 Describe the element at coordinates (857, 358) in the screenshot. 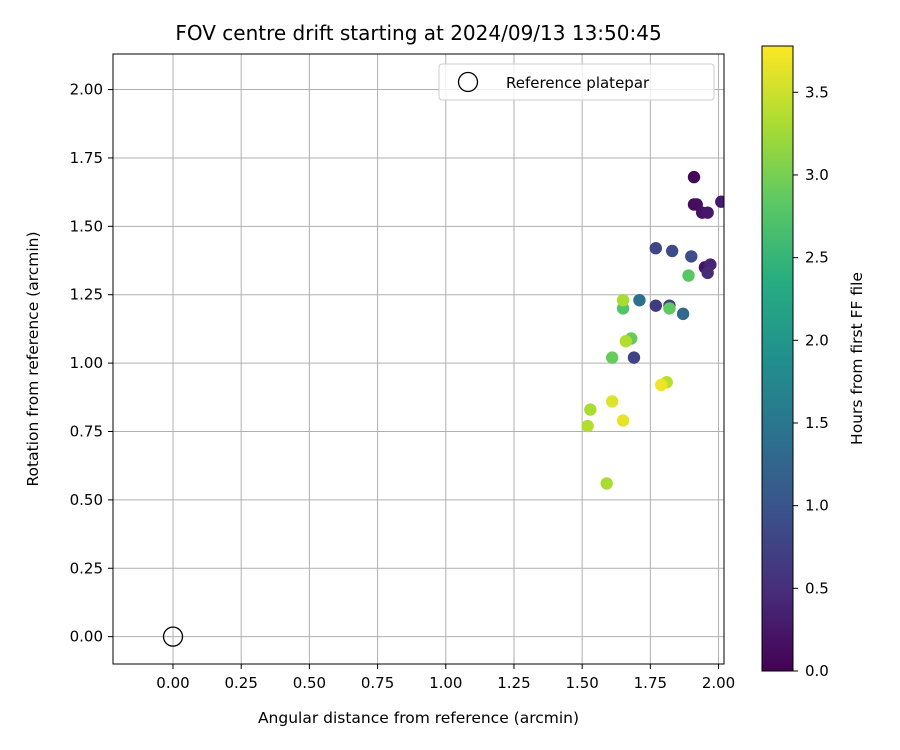

I see `colorbar-label: Hours from first FF file` at that location.